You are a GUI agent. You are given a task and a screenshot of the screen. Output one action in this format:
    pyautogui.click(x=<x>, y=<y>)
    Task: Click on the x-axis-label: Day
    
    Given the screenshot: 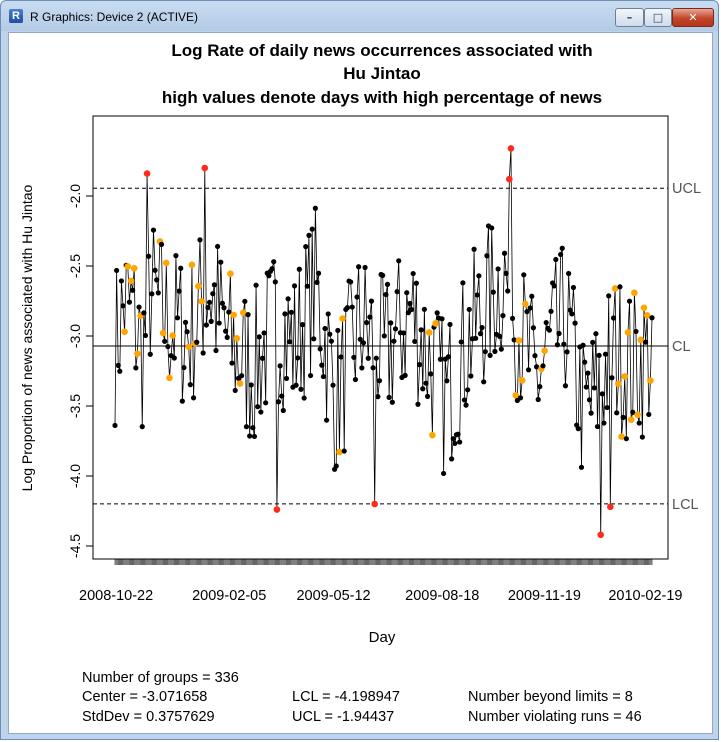 What is the action you would take?
    pyautogui.click(x=382, y=637)
    